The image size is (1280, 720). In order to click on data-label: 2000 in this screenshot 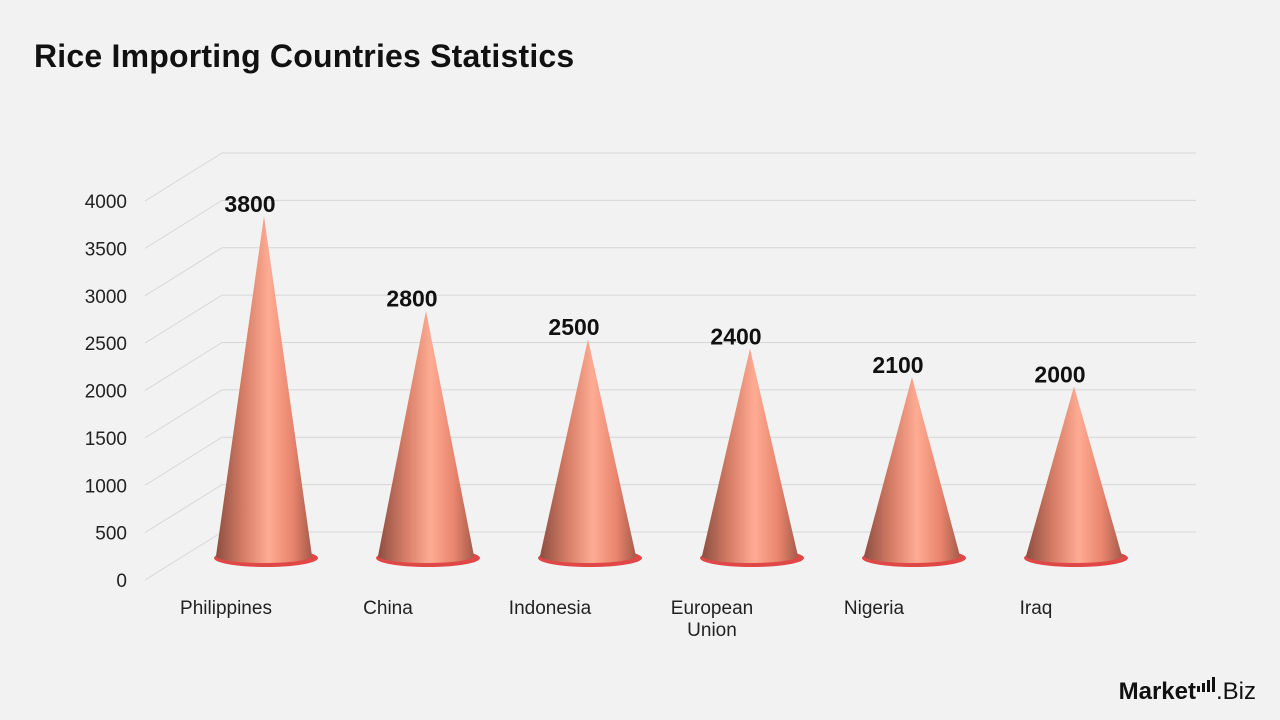, I will do `click(1059, 375)`.